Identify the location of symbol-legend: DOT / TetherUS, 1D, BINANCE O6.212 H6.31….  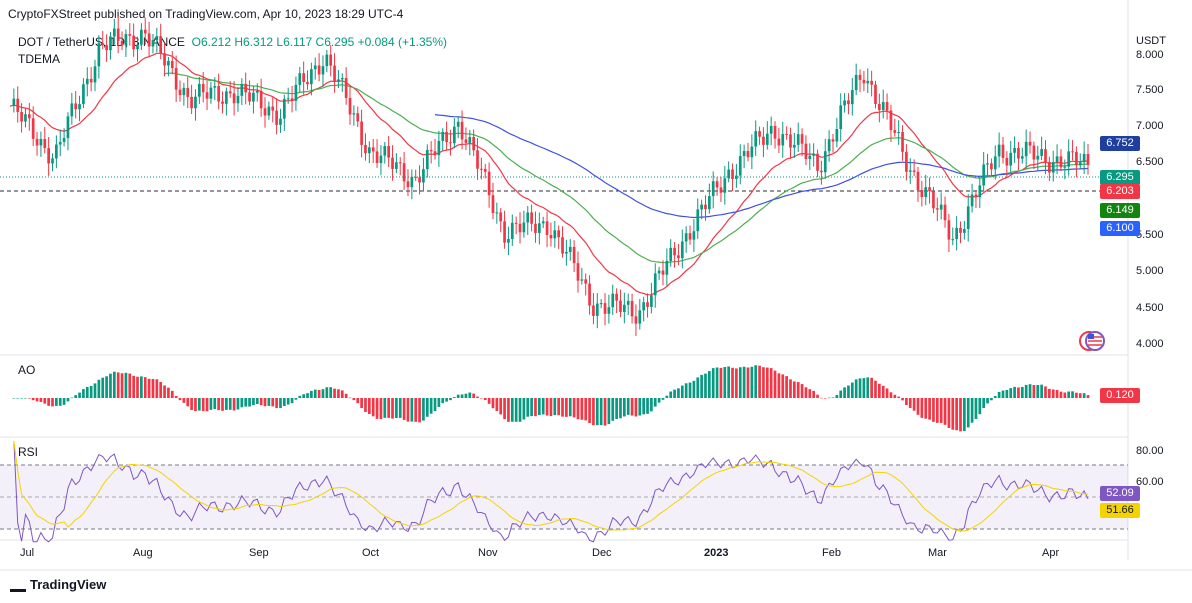
(232, 42).